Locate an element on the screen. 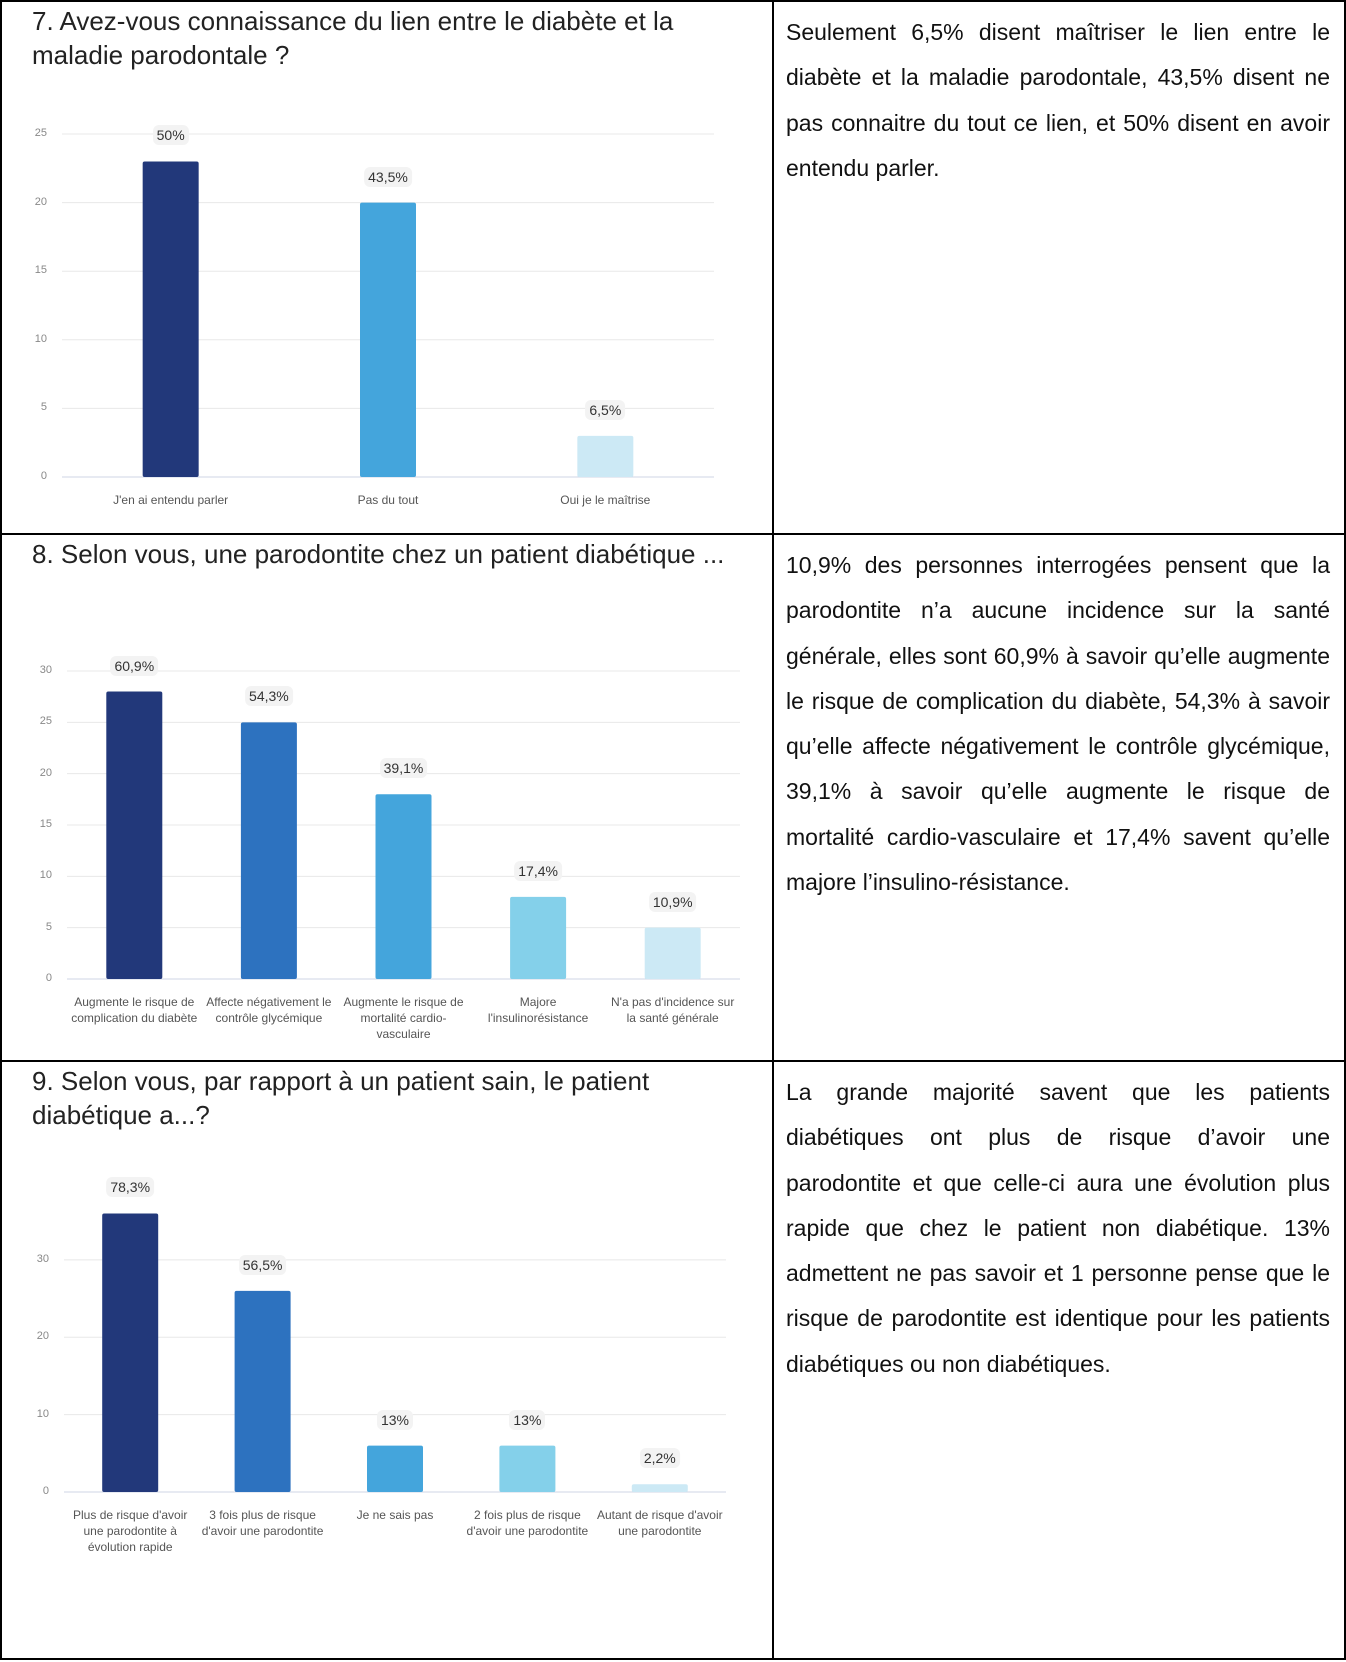 Image resolution: width=1346 pixels, height=1662 pixels. x-tick-label: Je ne sais pas is located at coordinates (395, 1515).